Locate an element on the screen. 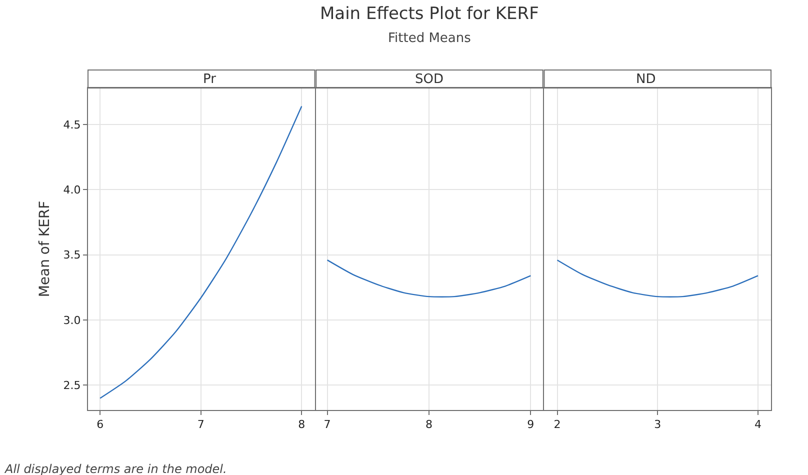 This screenshot has width=808, height=475. chart-subtitle: Fitted Means is located at coordinates (430, 38).